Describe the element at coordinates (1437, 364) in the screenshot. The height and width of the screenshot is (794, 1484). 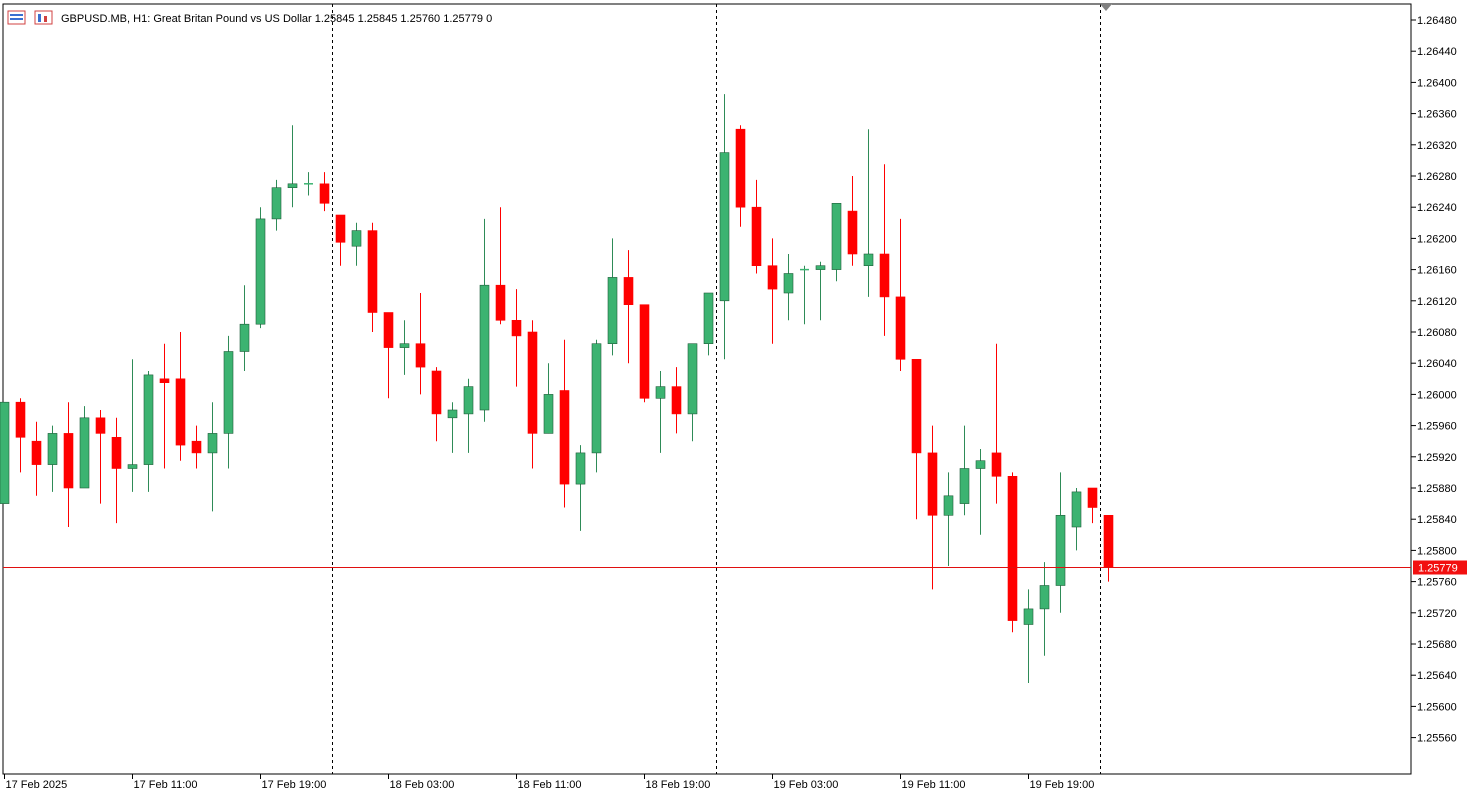
I see `y-tick-label: 1.26040` at that location.